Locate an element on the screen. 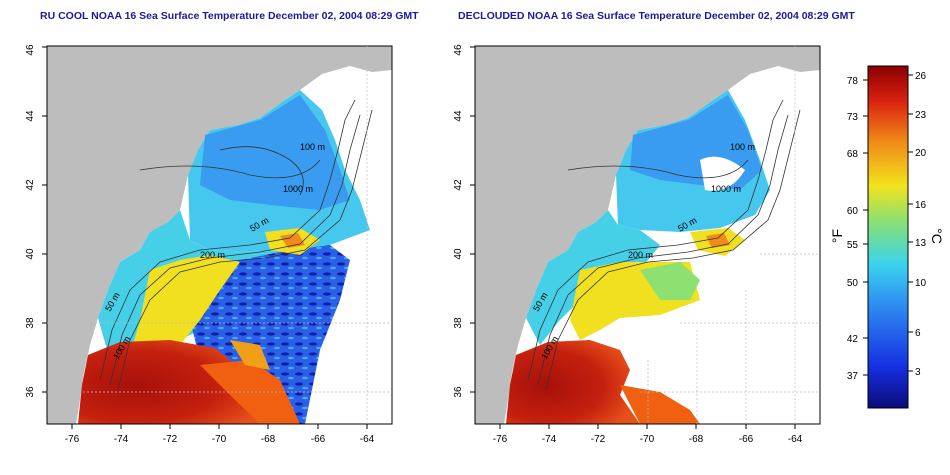  left-x-tick: -76 is located at coordinates (72, 439).